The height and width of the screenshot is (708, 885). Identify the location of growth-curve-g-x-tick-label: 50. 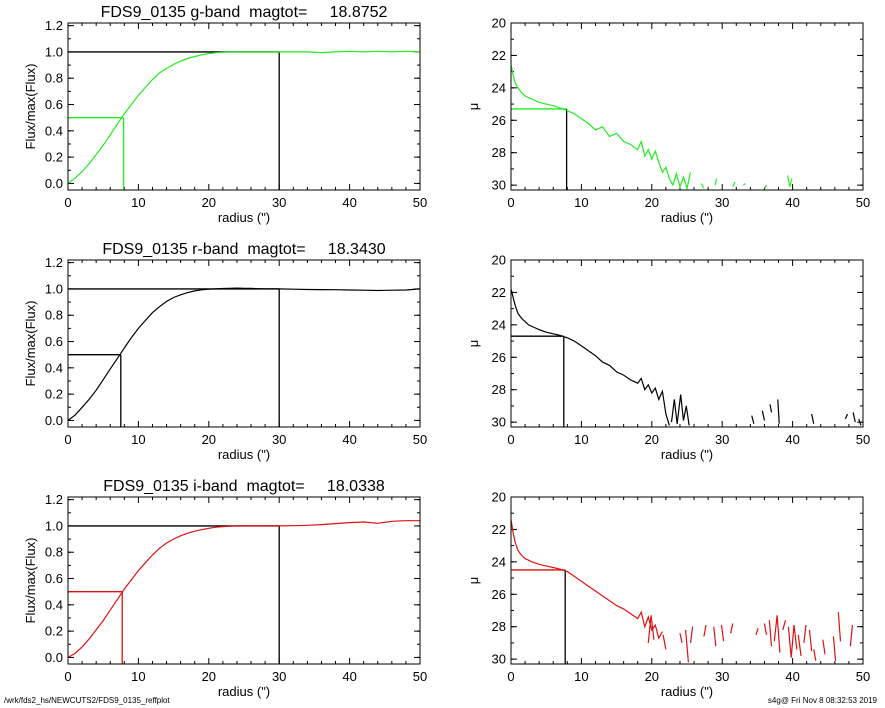
(420, 202).